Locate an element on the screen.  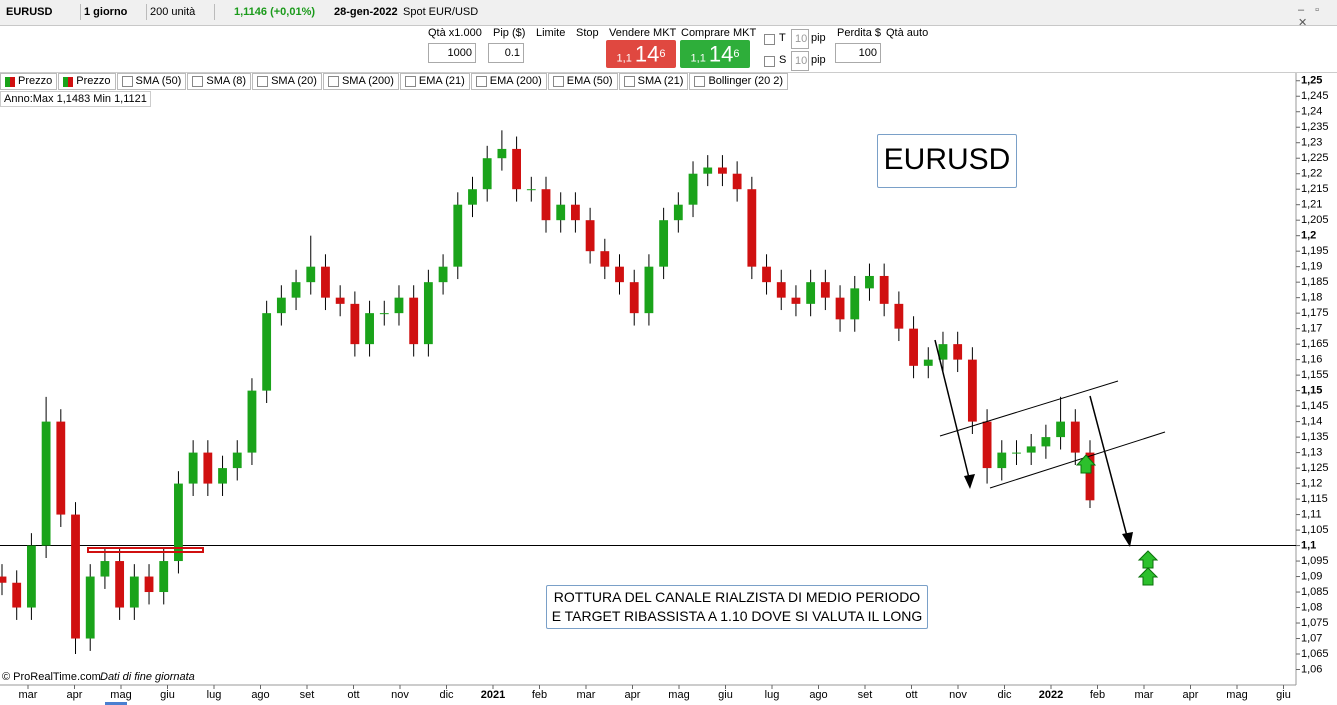
qty-input: 1000 is located at coordinates (452, 53).